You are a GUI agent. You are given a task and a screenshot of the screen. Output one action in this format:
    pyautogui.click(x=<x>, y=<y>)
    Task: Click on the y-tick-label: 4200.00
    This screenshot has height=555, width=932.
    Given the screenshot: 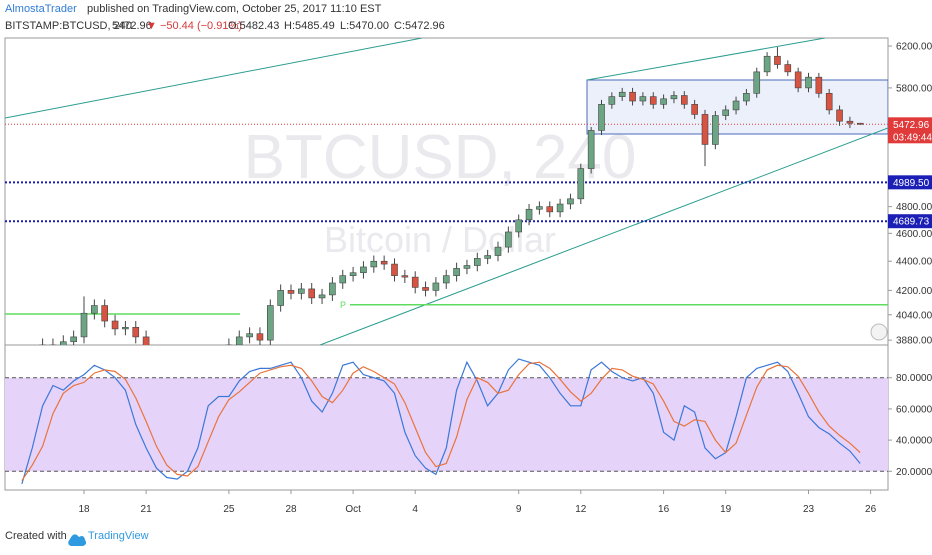 What is the action you would take?
    pyautogui.click(x=914, y=291)
    